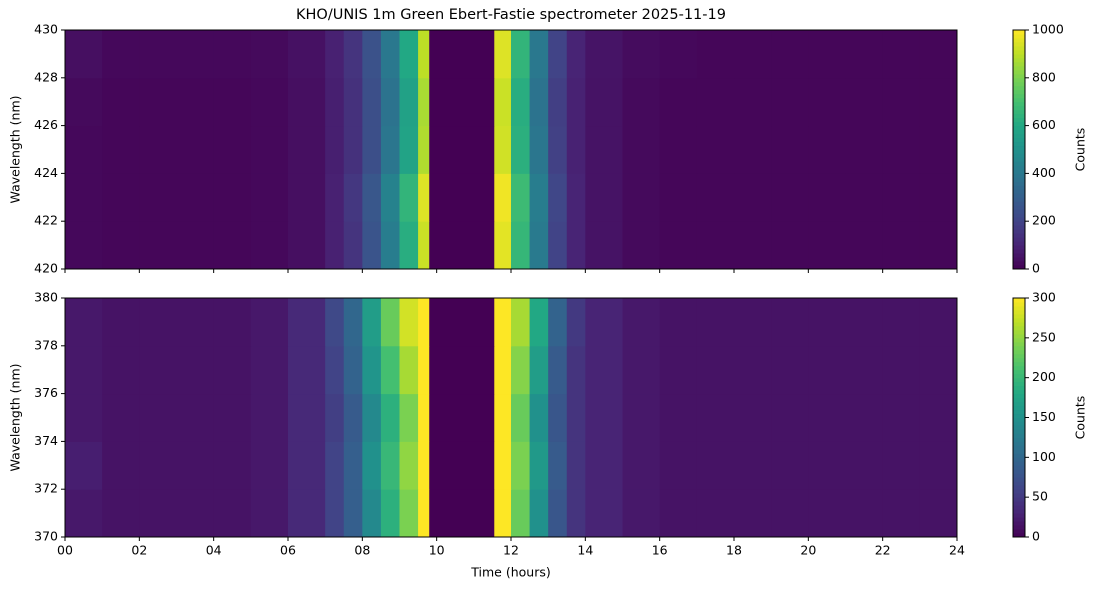  I want to click on colorbar-tick-label: 250, so click(1044, 336).